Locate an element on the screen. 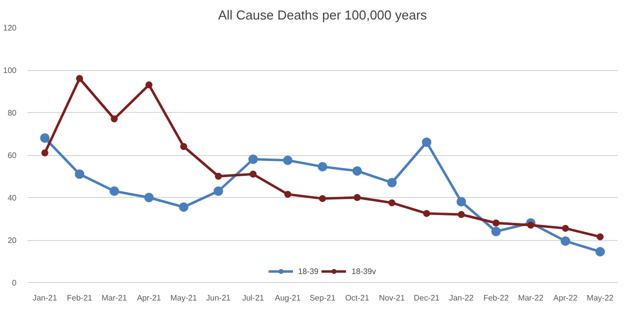 Image resolution: width=640 pixels, height=332 pixels. y-tick-label: 80 is located at coordinates (13, 113).